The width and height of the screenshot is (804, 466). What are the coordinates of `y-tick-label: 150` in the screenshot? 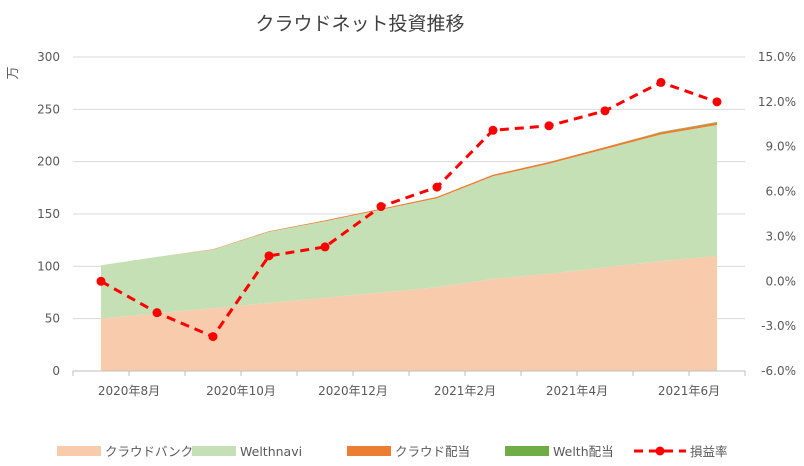 It's located at (48, 214).